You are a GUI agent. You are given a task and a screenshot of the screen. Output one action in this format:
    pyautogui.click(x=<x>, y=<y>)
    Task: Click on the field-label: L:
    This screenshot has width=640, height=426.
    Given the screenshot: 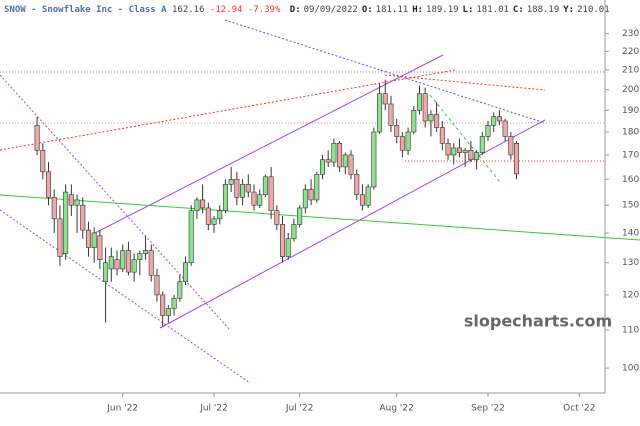 What is the action you would take?
    pyautogui.click(x=468, y=10)
    